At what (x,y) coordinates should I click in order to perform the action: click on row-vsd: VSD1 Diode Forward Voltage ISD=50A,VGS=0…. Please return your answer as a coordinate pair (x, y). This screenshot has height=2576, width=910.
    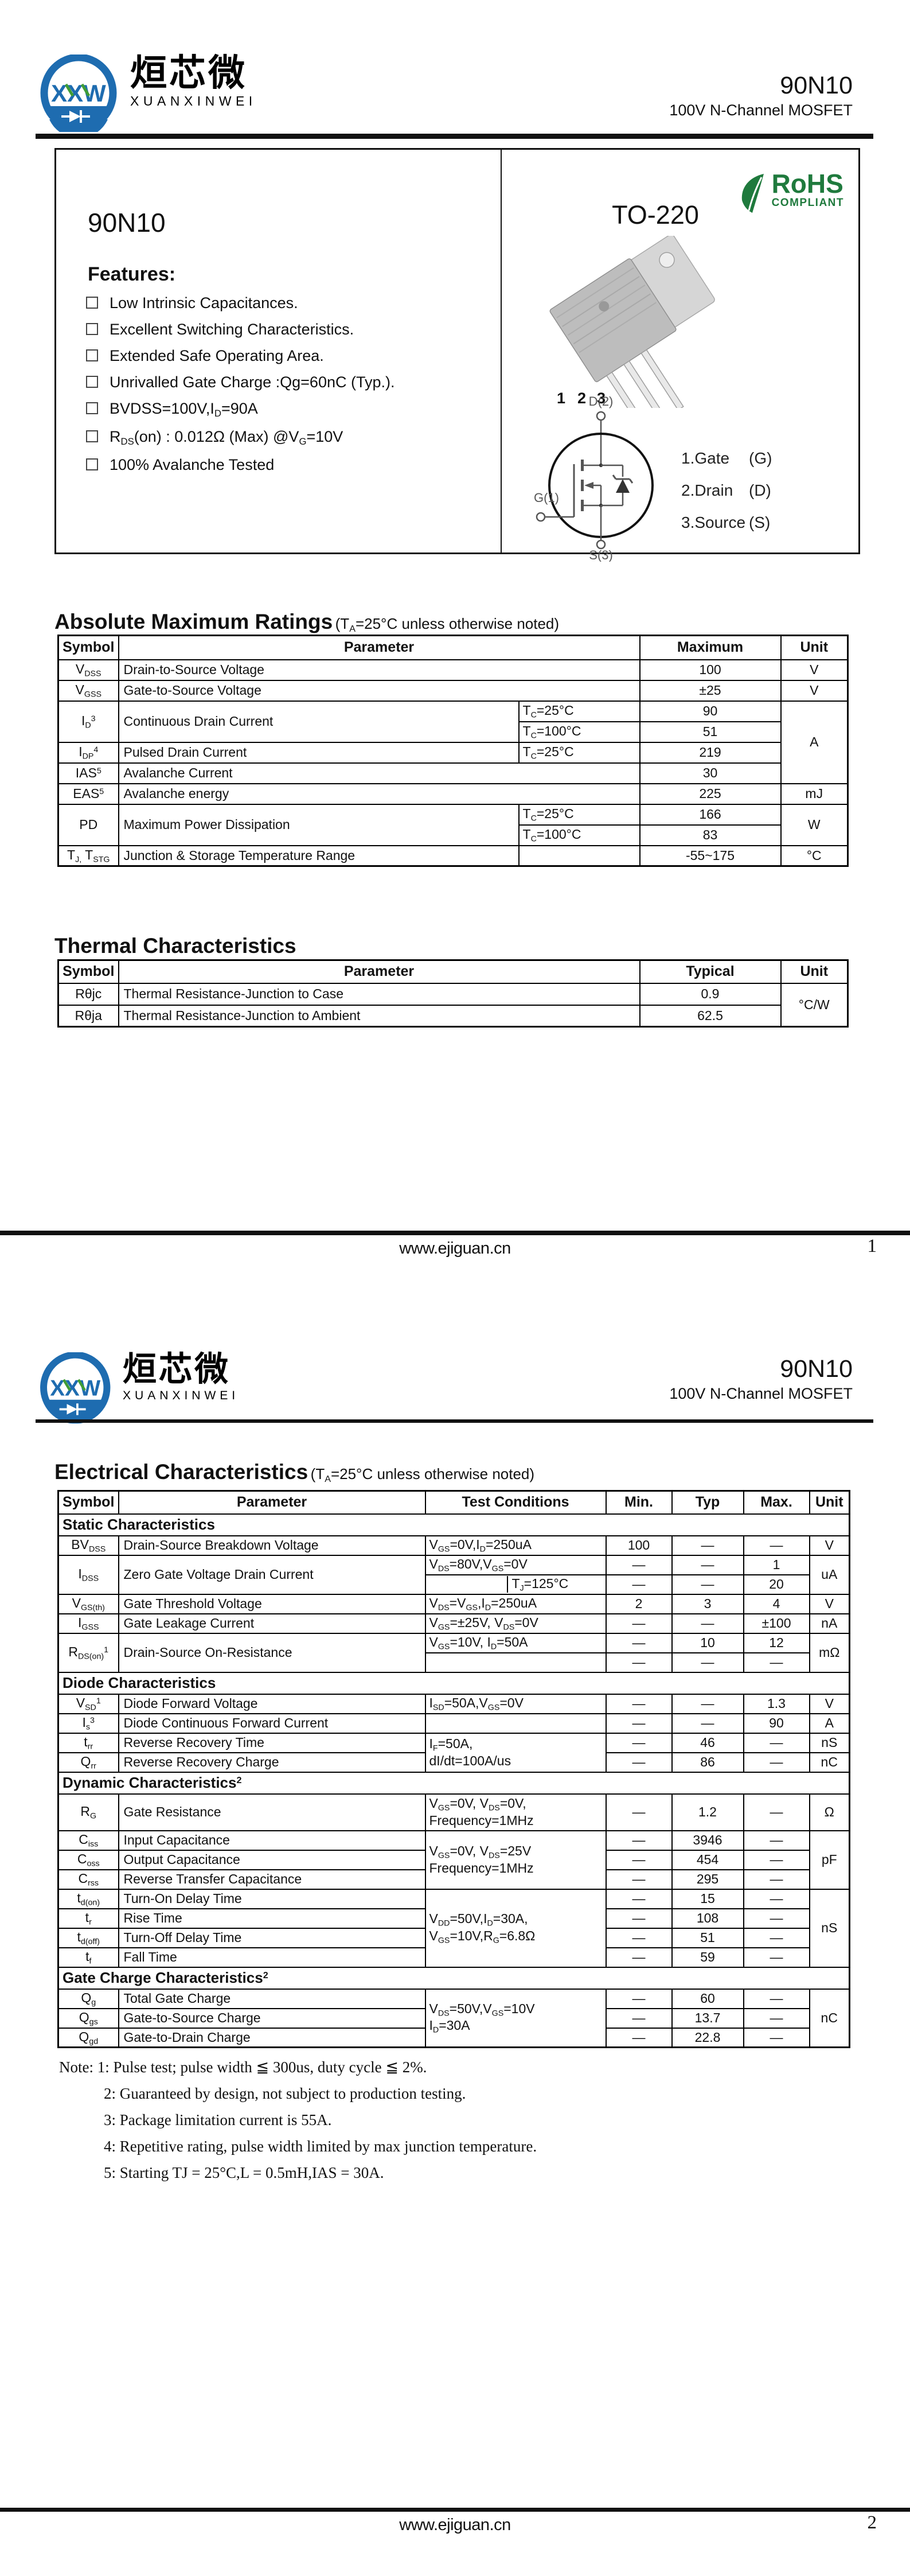
    Looking at the image, I should click on (453, 1703).